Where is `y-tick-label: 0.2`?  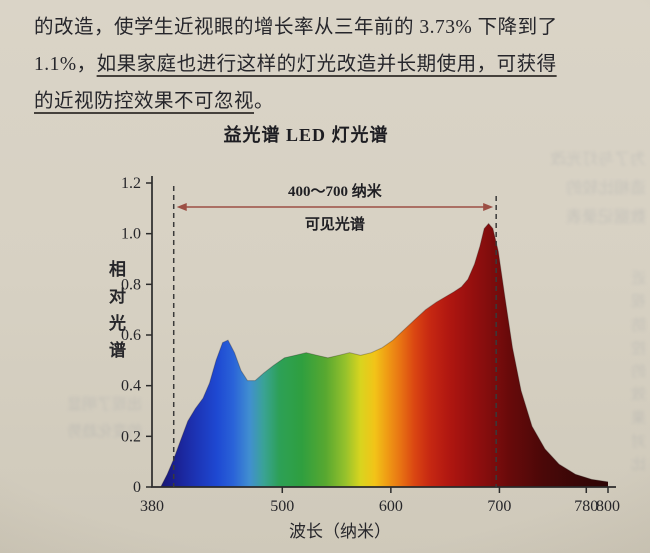 y-tick-label: 0.2 is located at coordinates (131, 436).